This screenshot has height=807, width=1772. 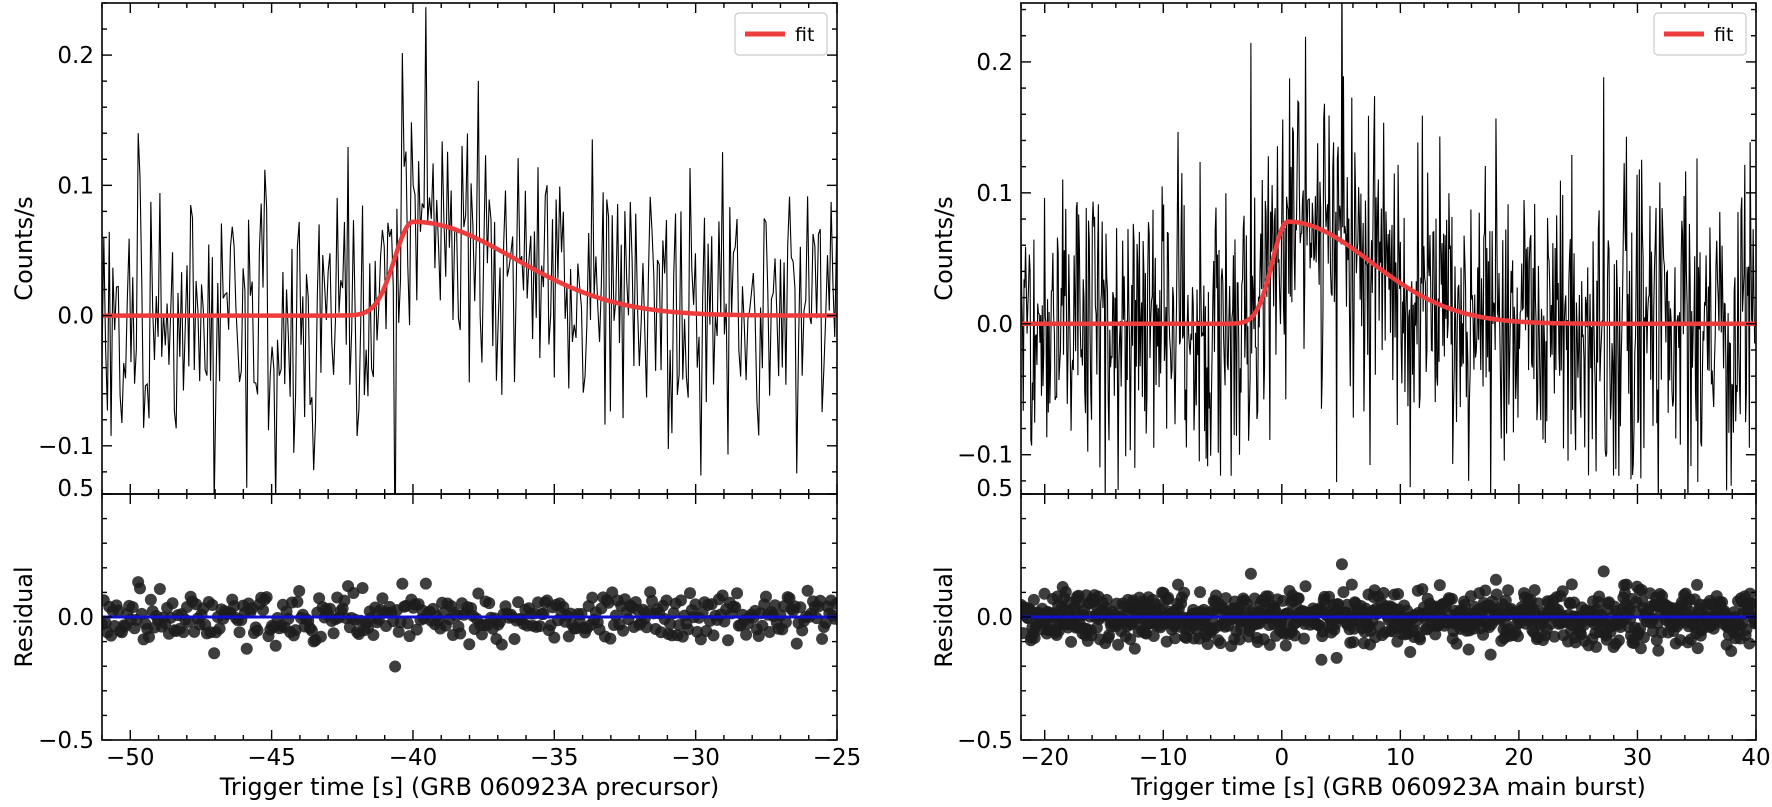 I want to click on x-tick-label: 40, so click(x=1755, y=758).